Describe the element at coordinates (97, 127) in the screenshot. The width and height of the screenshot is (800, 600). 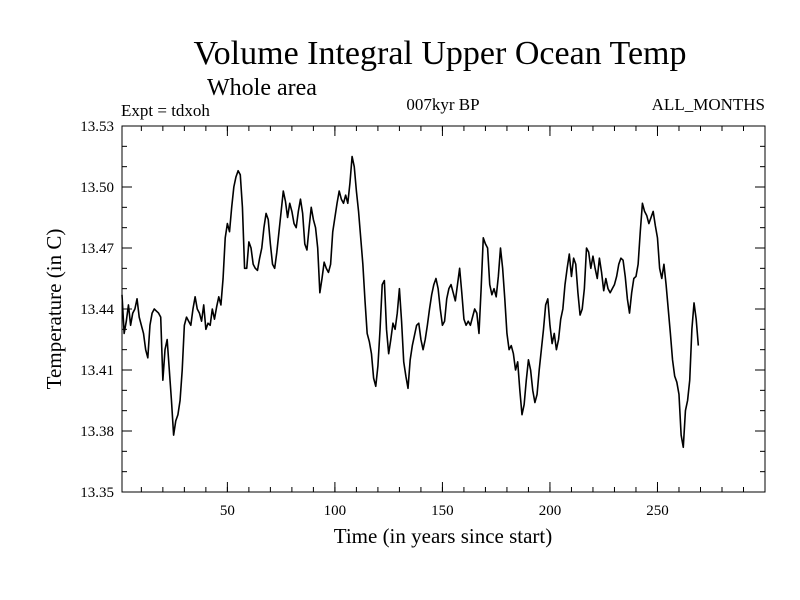
I see `y-tick-label: 13.53` at that location.